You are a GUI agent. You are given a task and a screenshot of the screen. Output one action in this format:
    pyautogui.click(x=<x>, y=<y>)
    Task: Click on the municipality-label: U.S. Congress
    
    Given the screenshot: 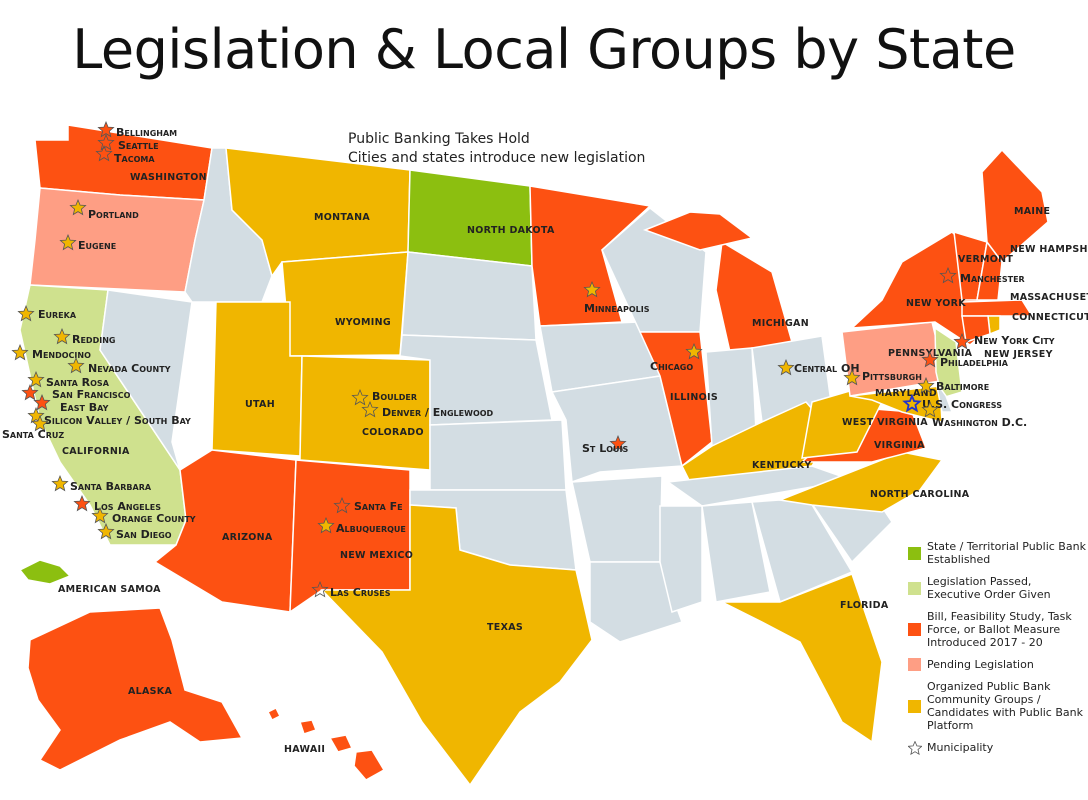 What is the action you would take?
    pyautogui.click(x=962, y=404)
    